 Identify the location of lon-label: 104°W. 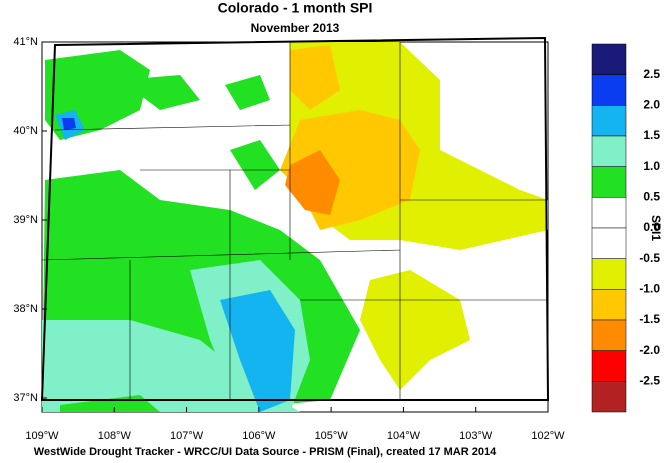
(404, 436).